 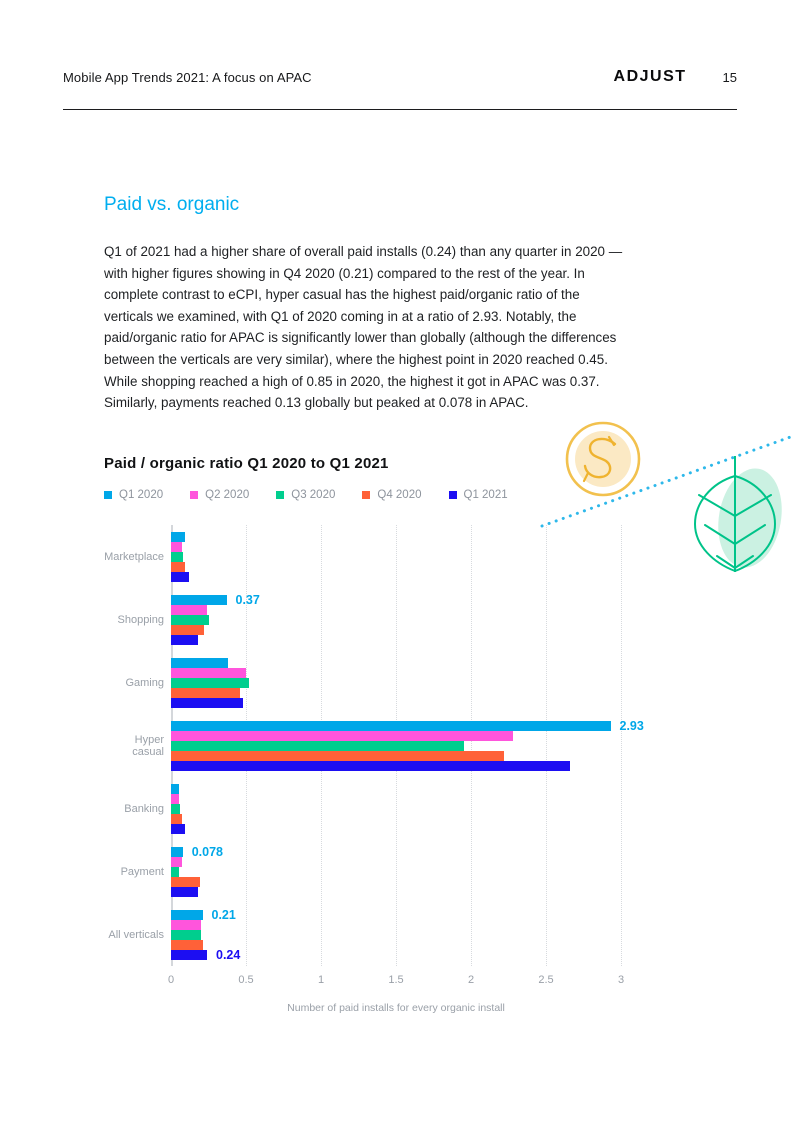 What do you see at coordinates (223, 914) in the screenshot?
I see `bar-value-label: 0.21` at bounding box center [223, 914].